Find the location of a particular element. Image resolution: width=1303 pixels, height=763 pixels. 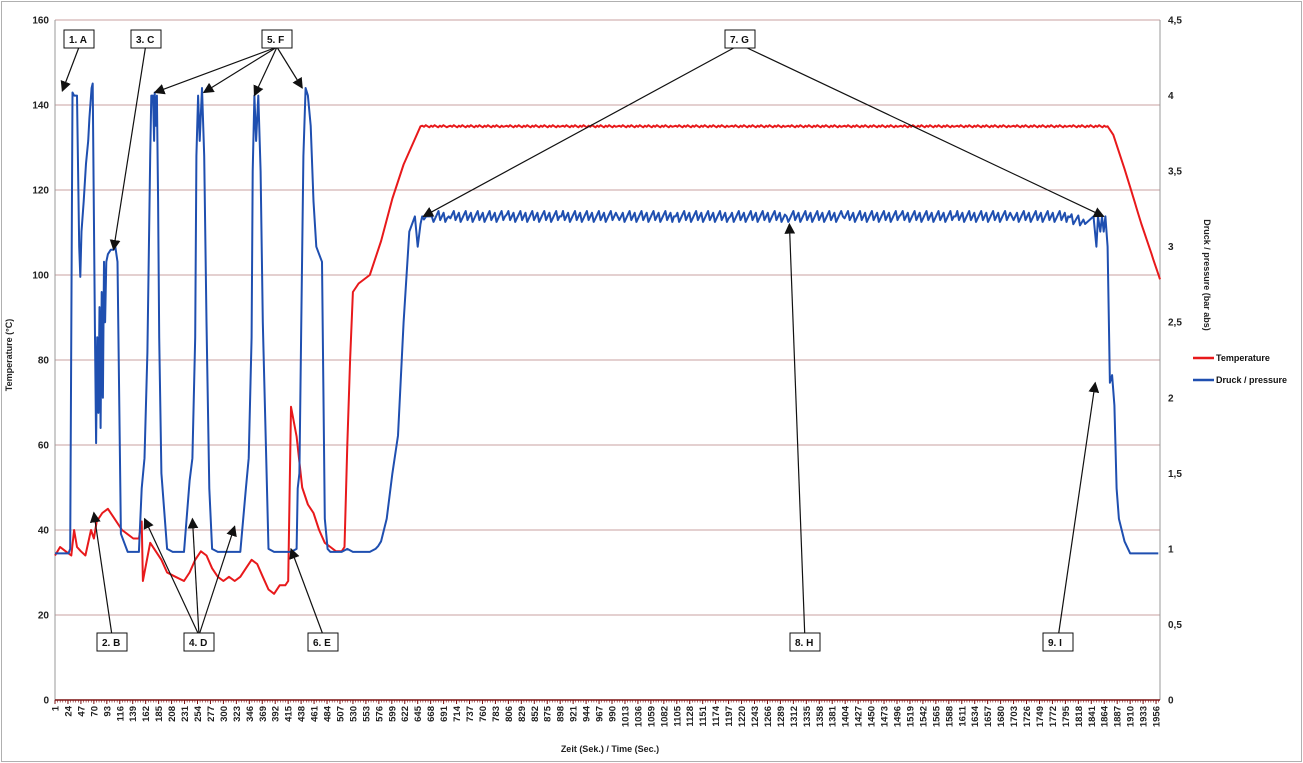

x-tick-label: 530 is located at coordinates (353, 714).